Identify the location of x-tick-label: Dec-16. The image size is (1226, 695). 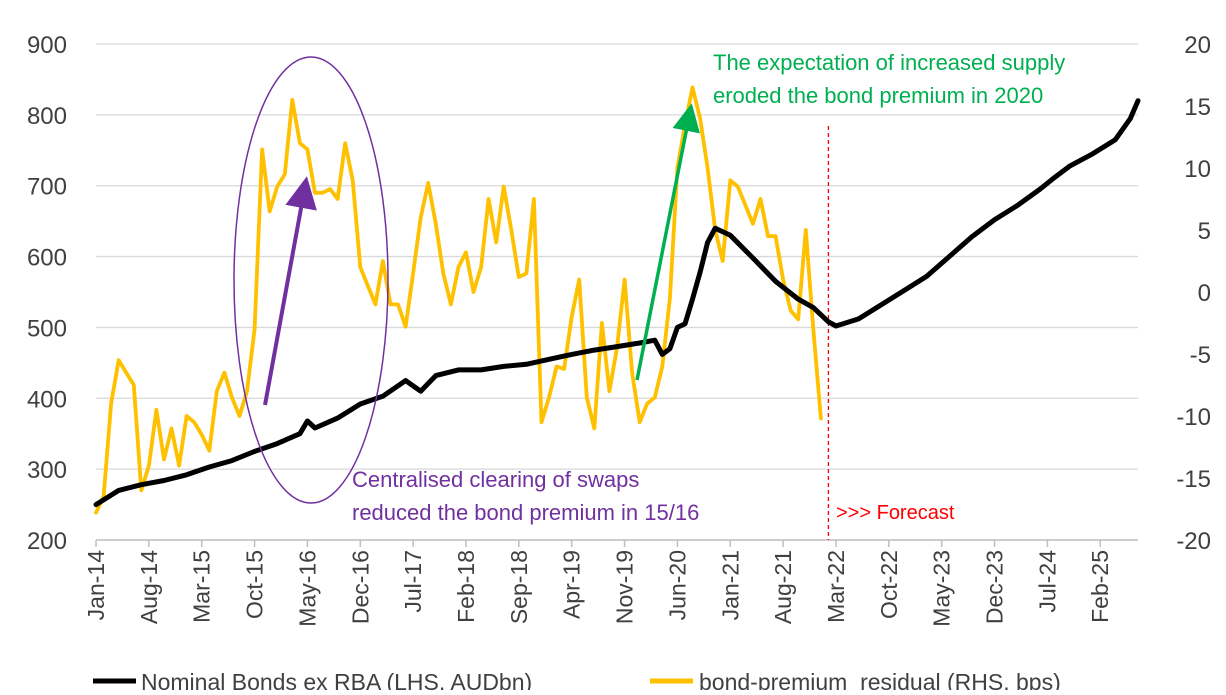
(360, 587).